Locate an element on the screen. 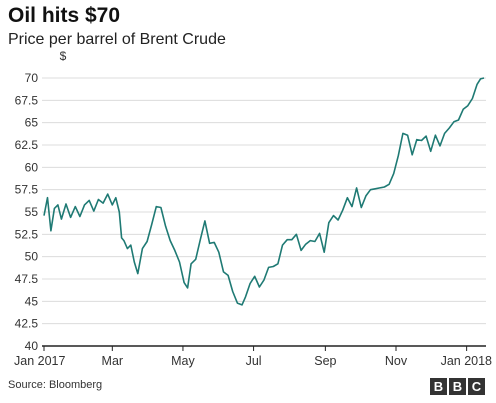 This screenshot has height=403, width=496. y-tick-label: 65 is located at coordinates (32, 123).